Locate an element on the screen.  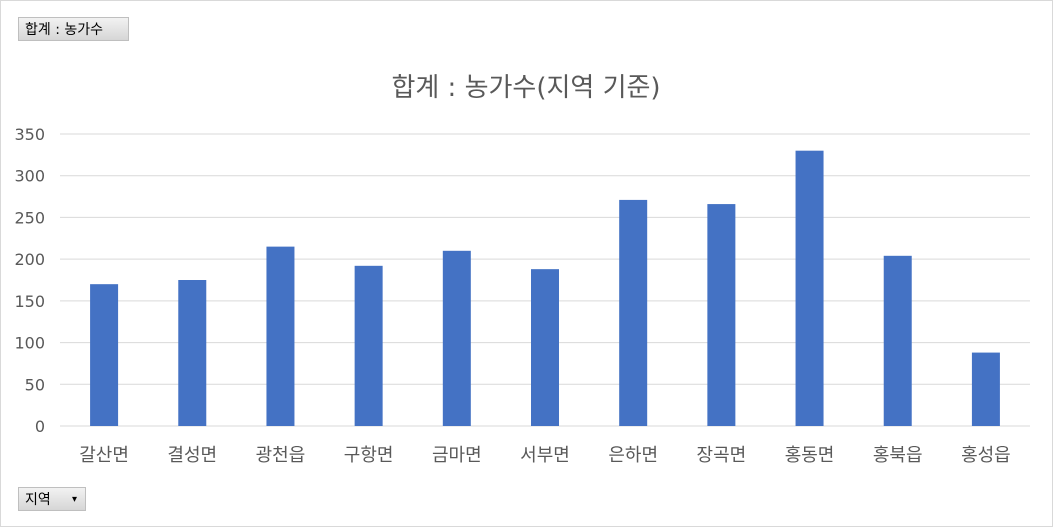
y-tick-label: 100 is located at coordinates (29, 343).